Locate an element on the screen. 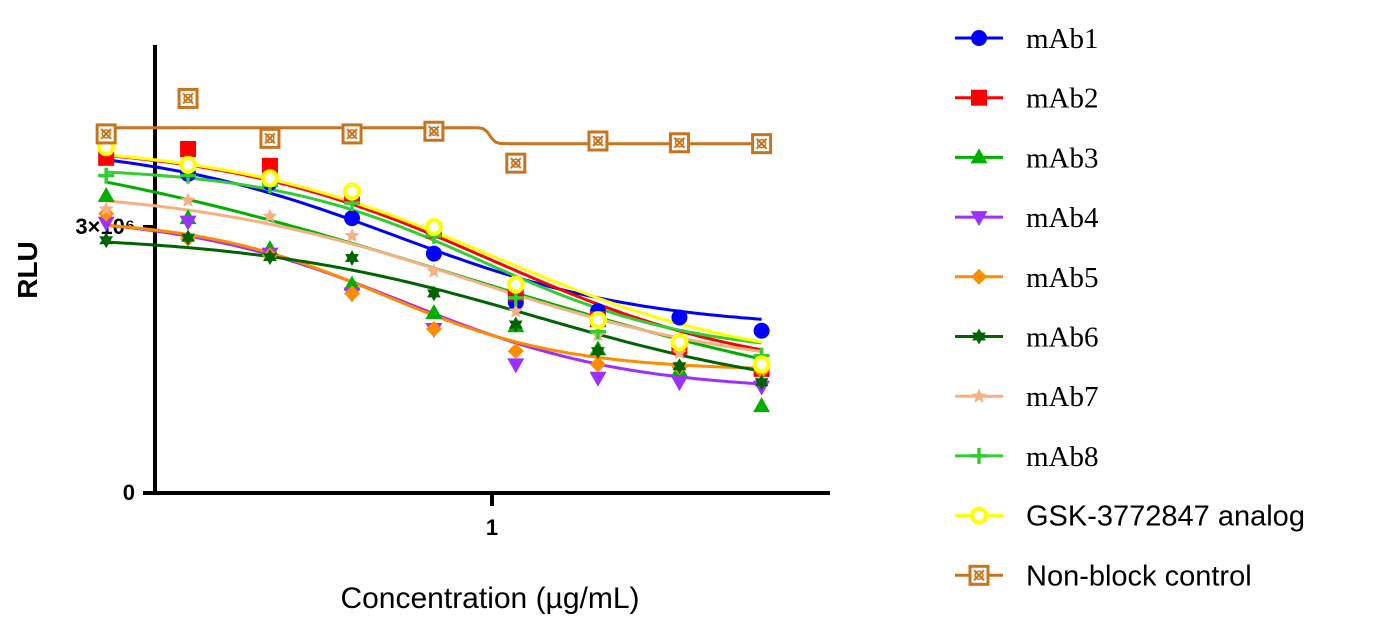  legend-item-mab1: mAb1 is located at coordinates (1027, 39).